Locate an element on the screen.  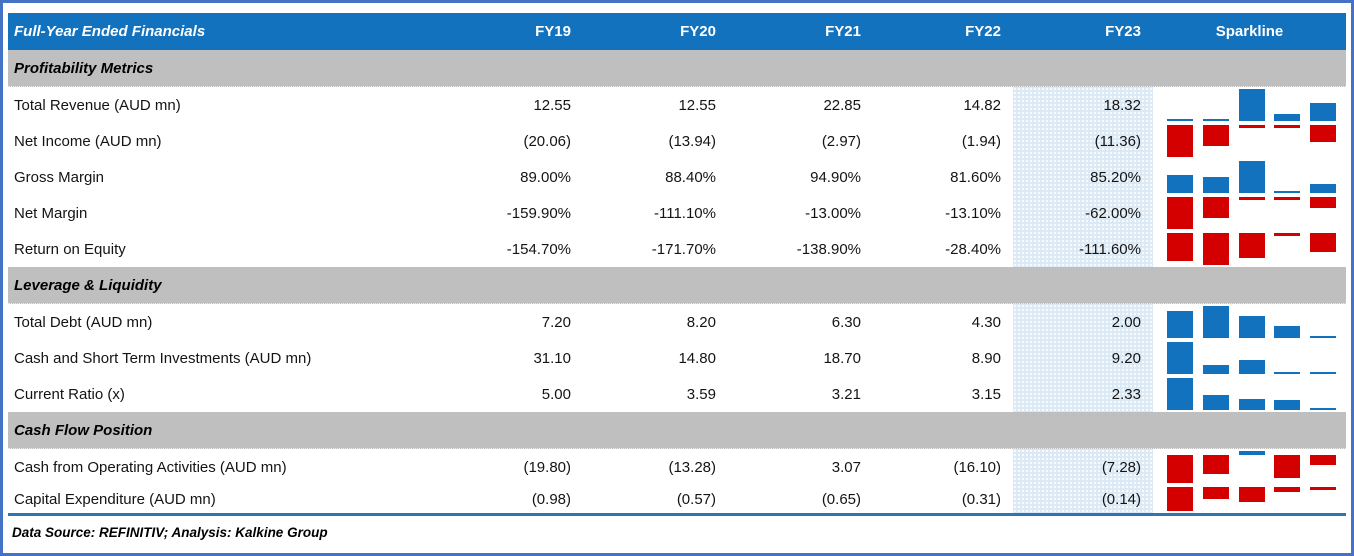
value-fy23: (0.14) is located at coordinates (1083, 499).